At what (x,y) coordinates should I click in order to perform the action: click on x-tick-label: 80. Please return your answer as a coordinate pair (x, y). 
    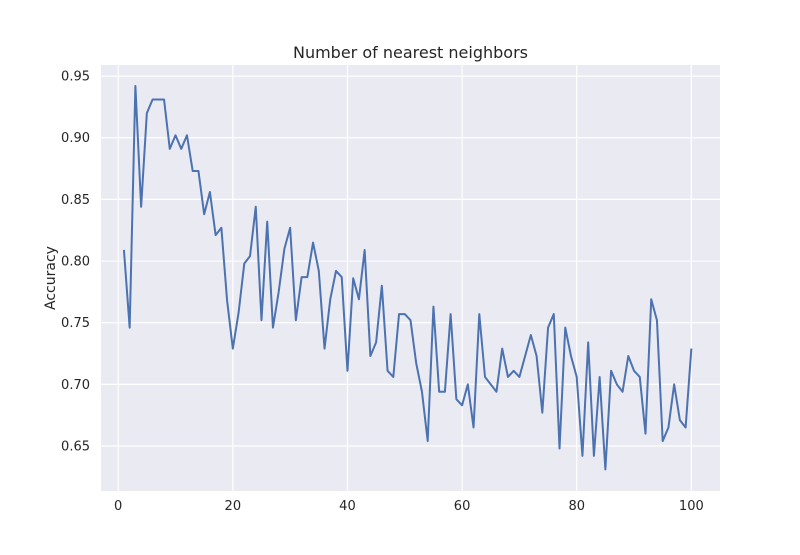
    Looking at the image, I should click on (576, 506).